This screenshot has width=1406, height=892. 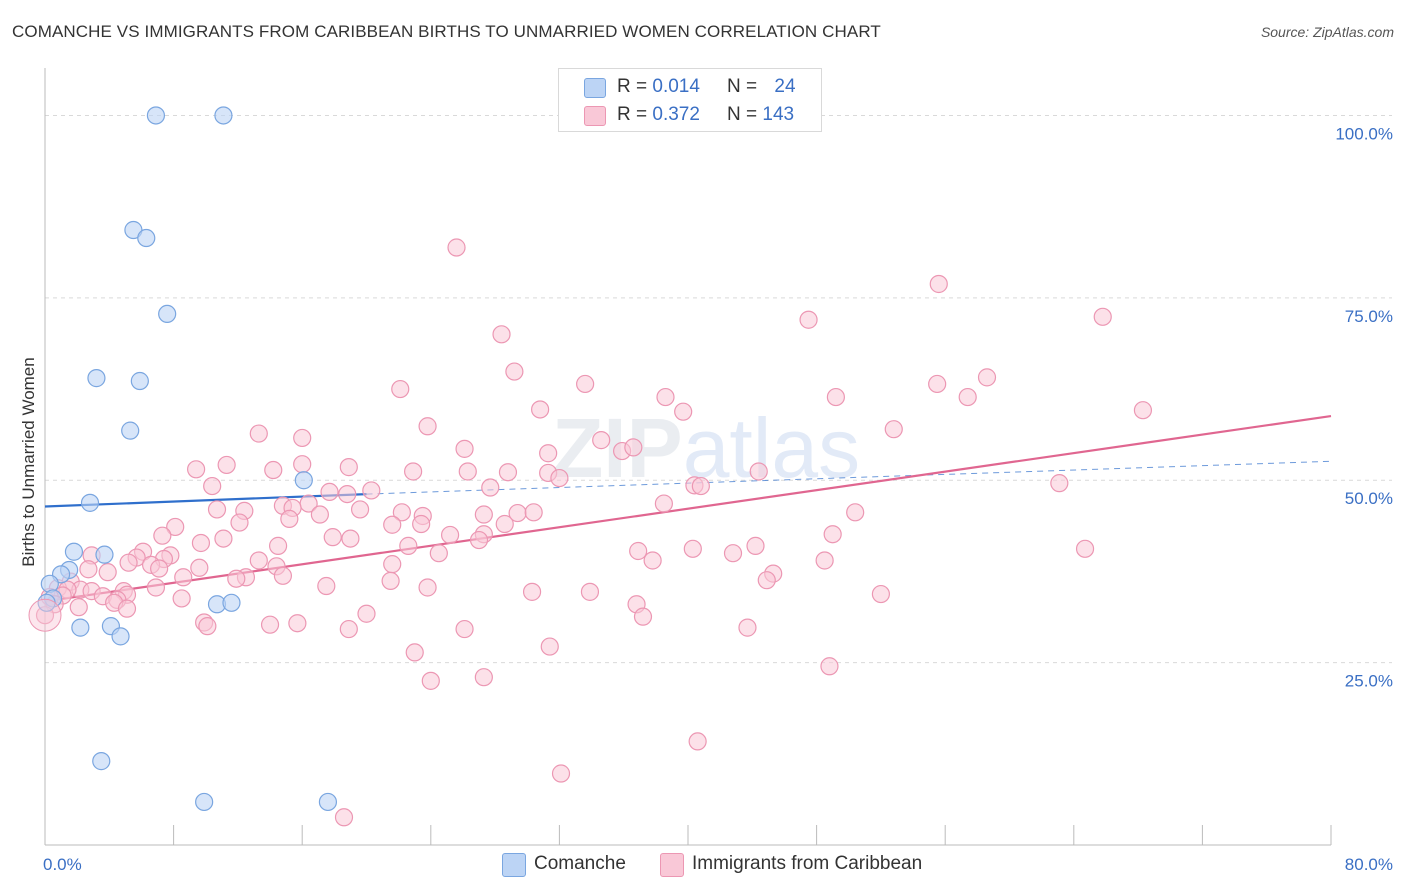 I want to click on legend-label: Comanche, so click(x=580, y=863).